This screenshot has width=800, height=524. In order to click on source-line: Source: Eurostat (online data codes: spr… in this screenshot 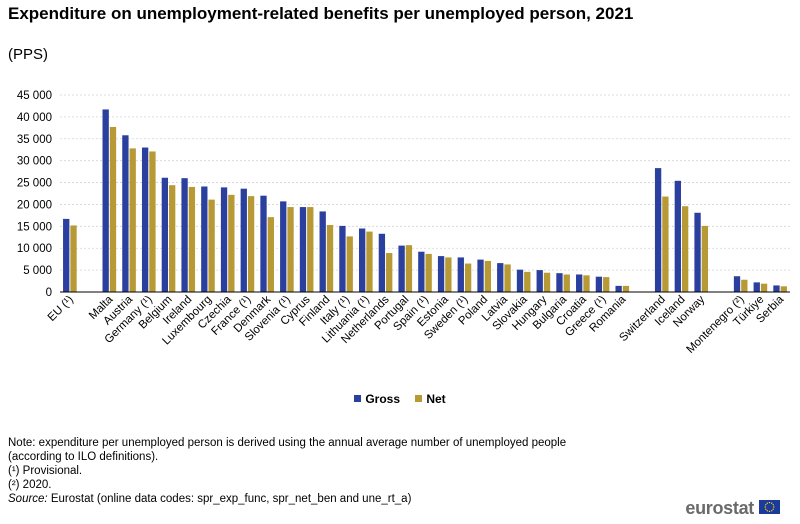, I will do `click(308, 499)`.